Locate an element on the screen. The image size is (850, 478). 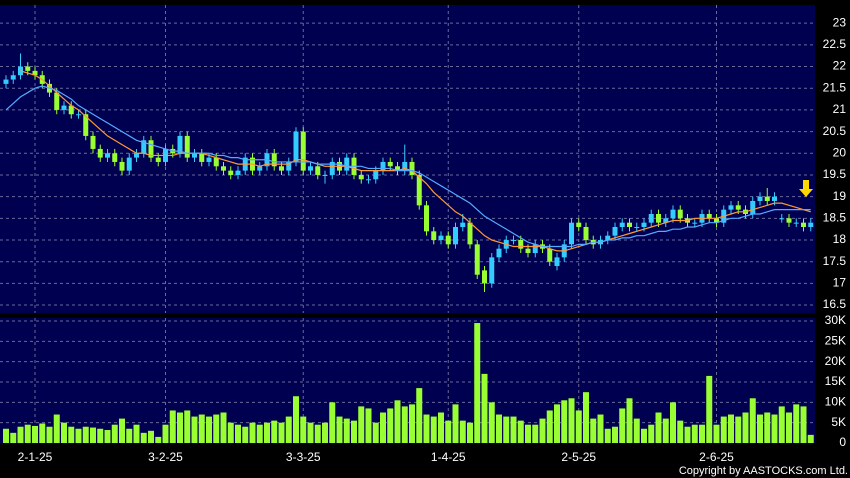
arrow-marker is located at coordinates (806, 188).